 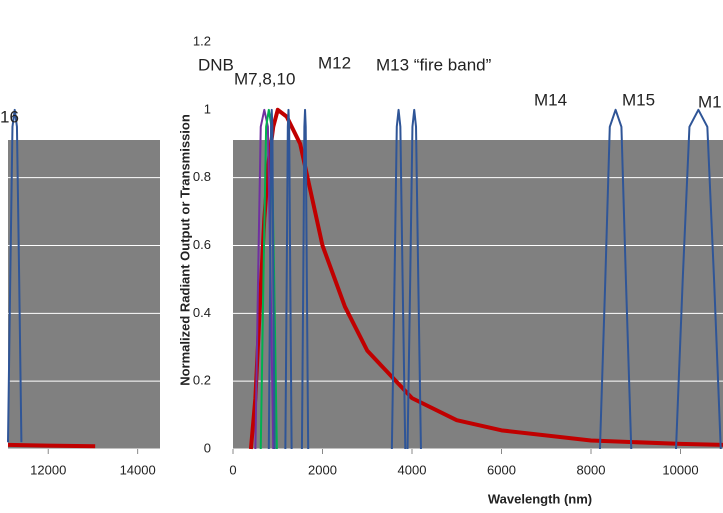 I want to click on annotation: M1, so click(x=710, y=101).